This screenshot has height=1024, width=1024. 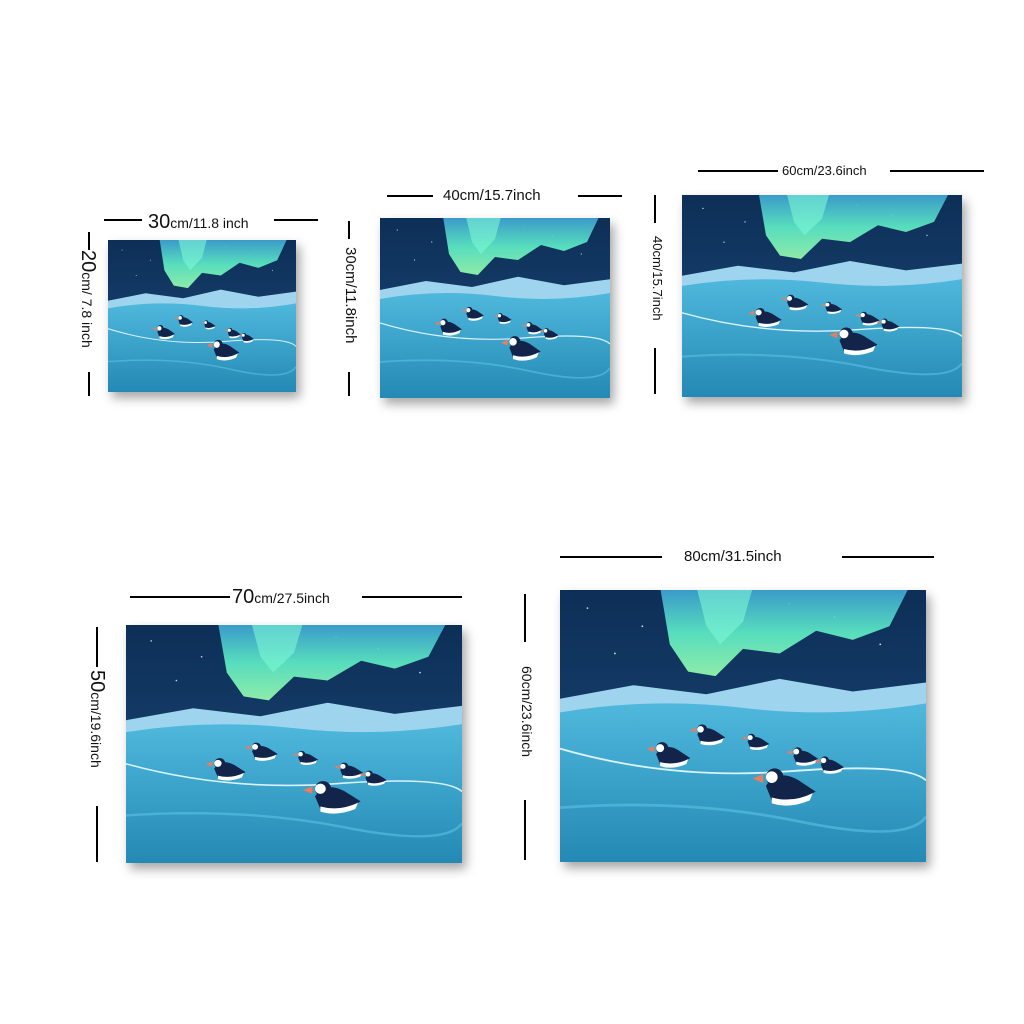 I want to click on height-label: 30cm/11.8inch, so click(x=350, y=295).